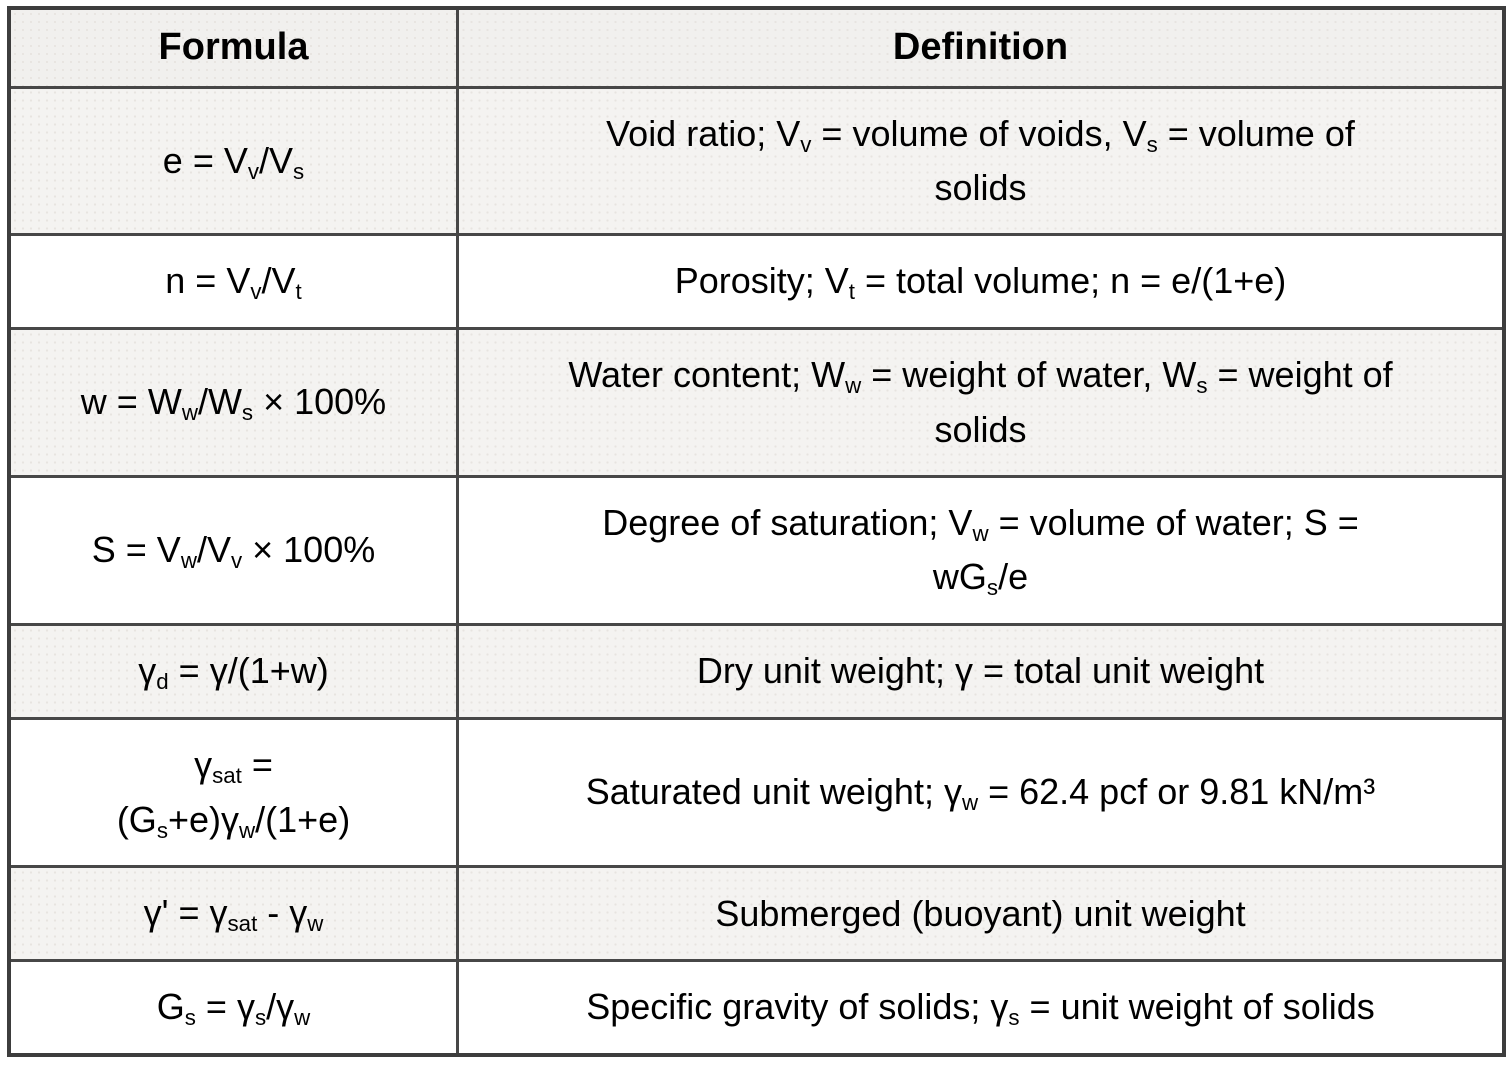 The image size is (1512, 1071). Describe the element at coordinates (233, 47) in the screenshot. I see `column-header-formula: Formula` at that location.